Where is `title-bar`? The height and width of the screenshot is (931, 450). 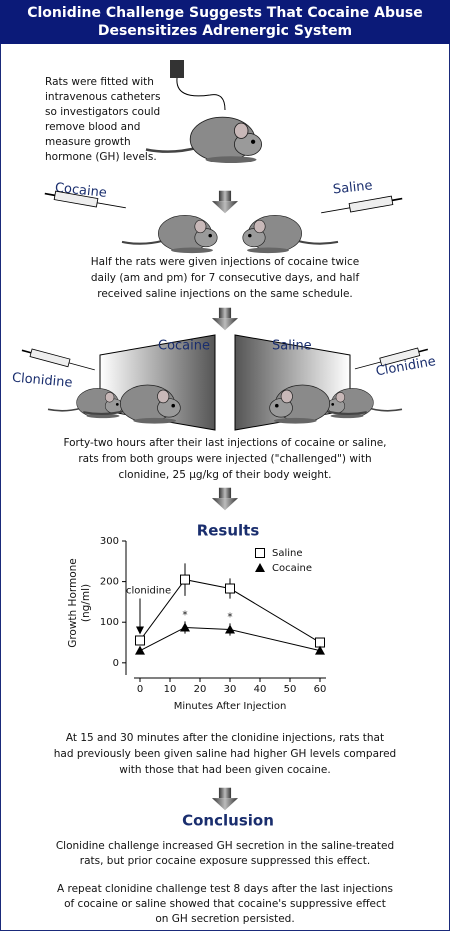 title-bar is located at coordinates (225, 22).